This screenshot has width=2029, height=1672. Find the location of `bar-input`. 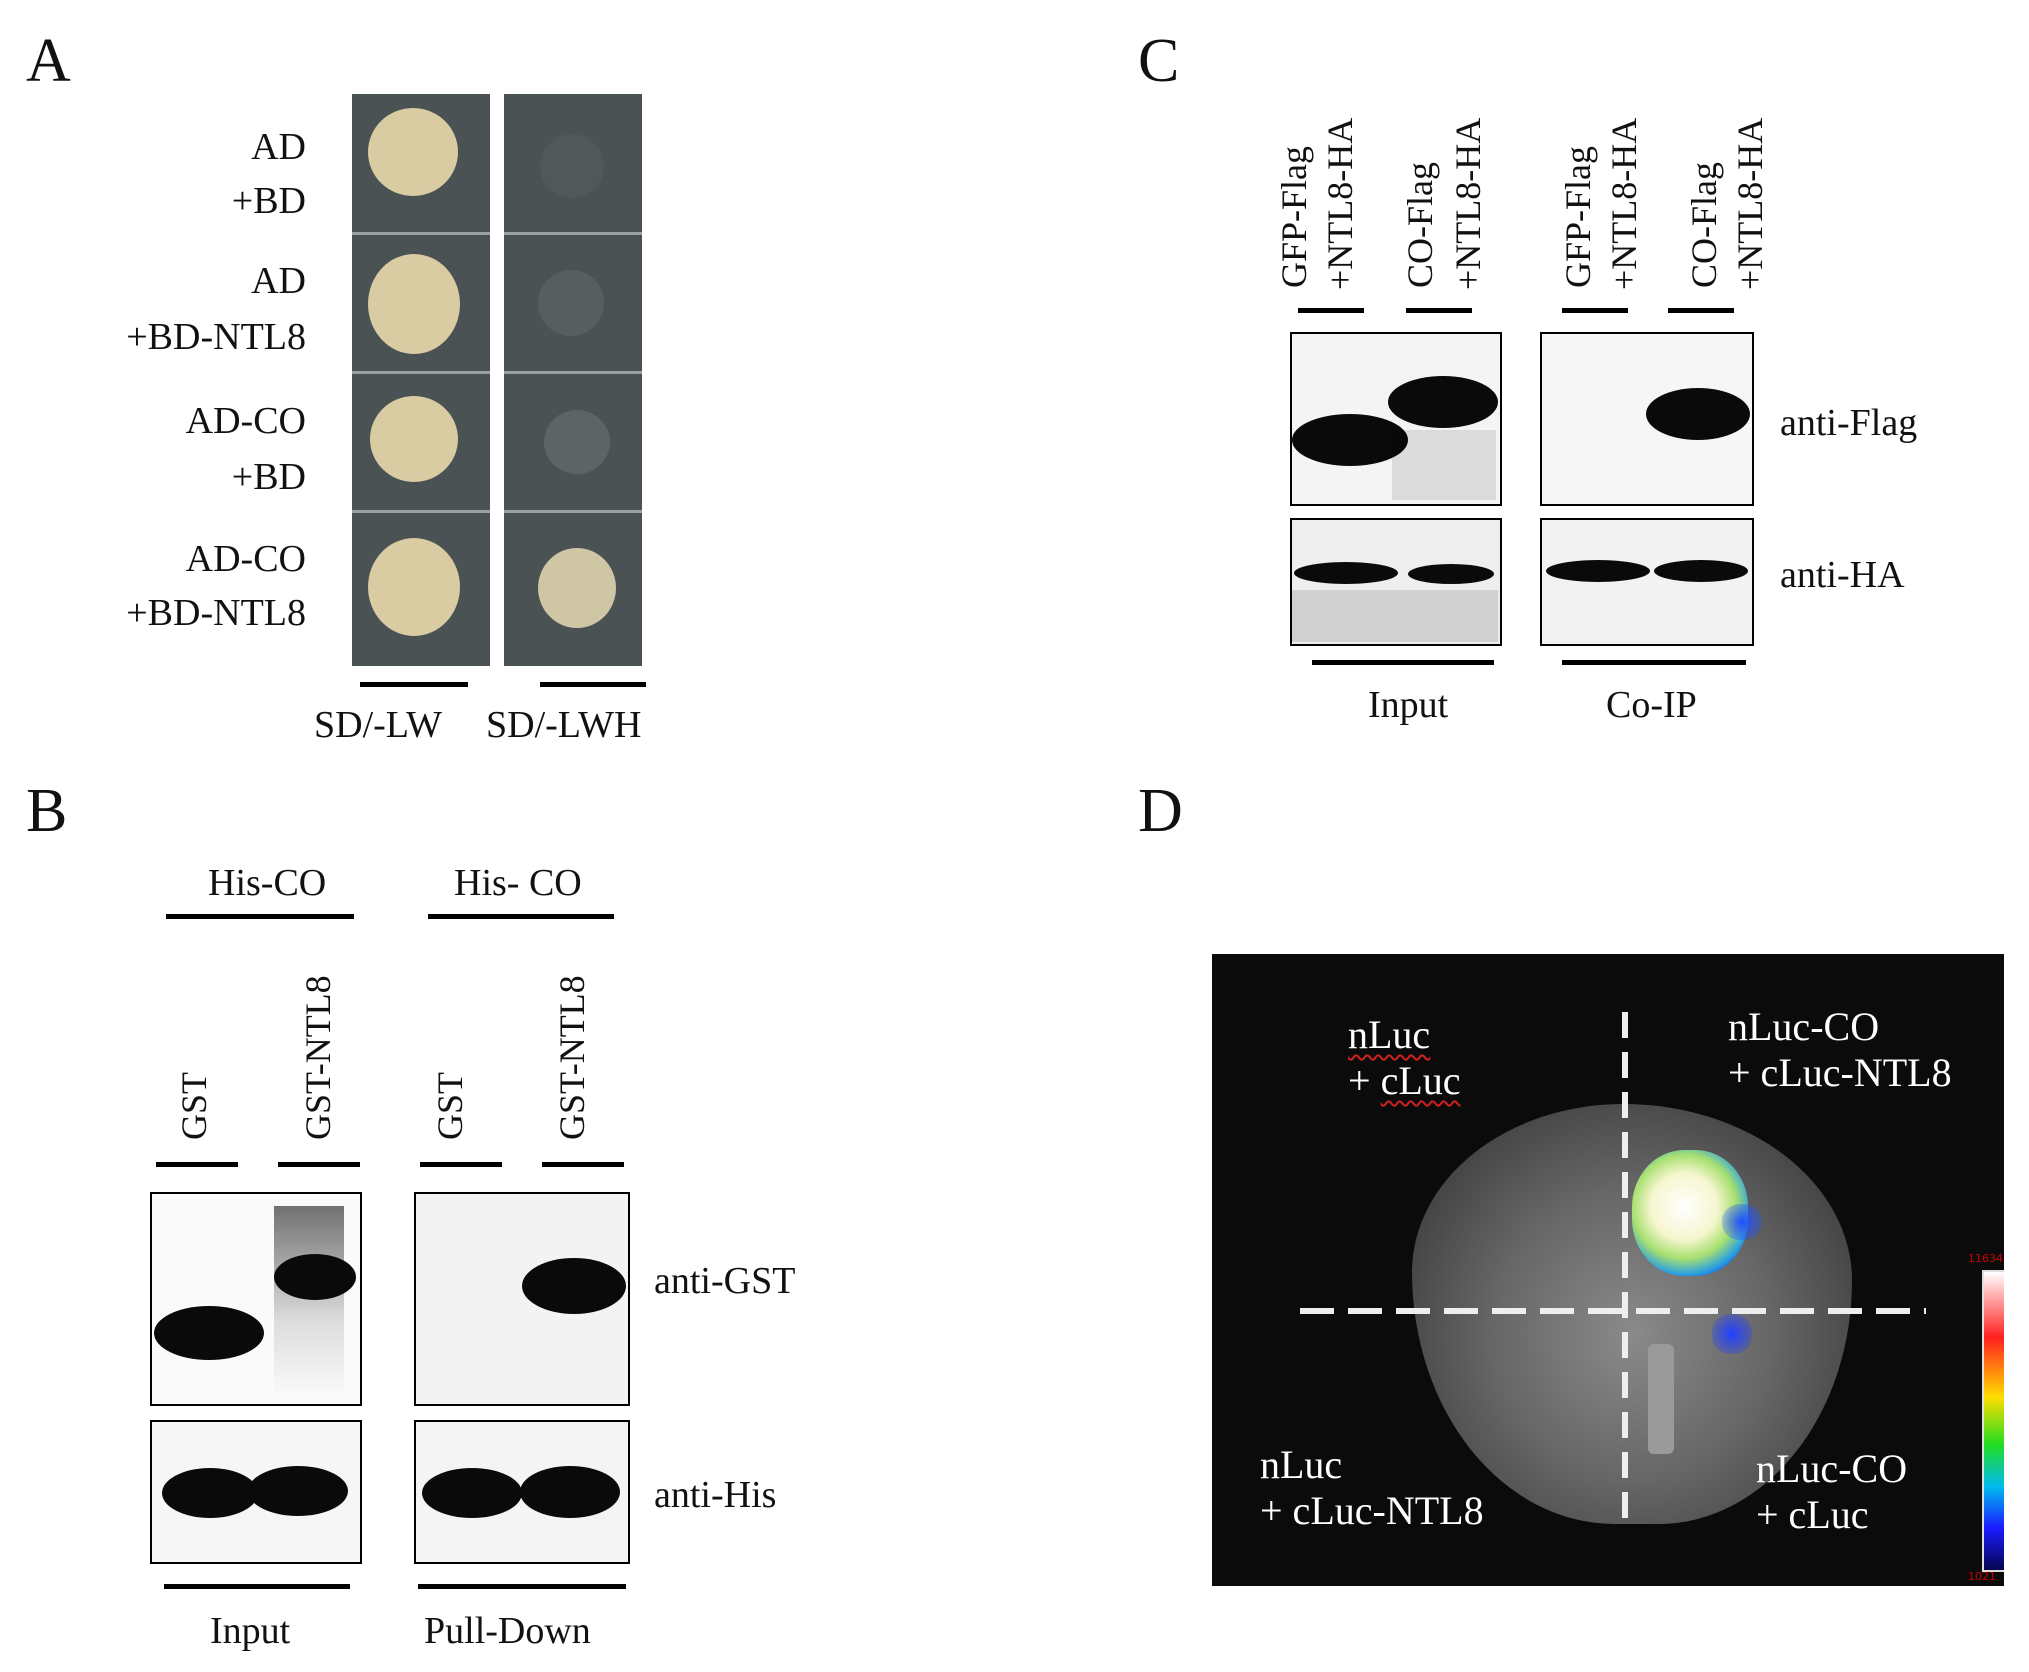

bar-input is located at coordinates (257, 1586).